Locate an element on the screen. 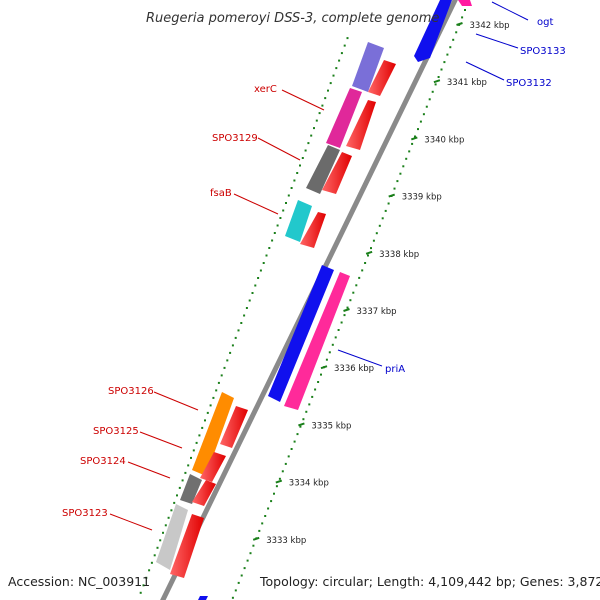 Image resolution: width=600 pixels, height=600 pixels. label-spo3124: SPO3124 is located at coordinates (103, 461).